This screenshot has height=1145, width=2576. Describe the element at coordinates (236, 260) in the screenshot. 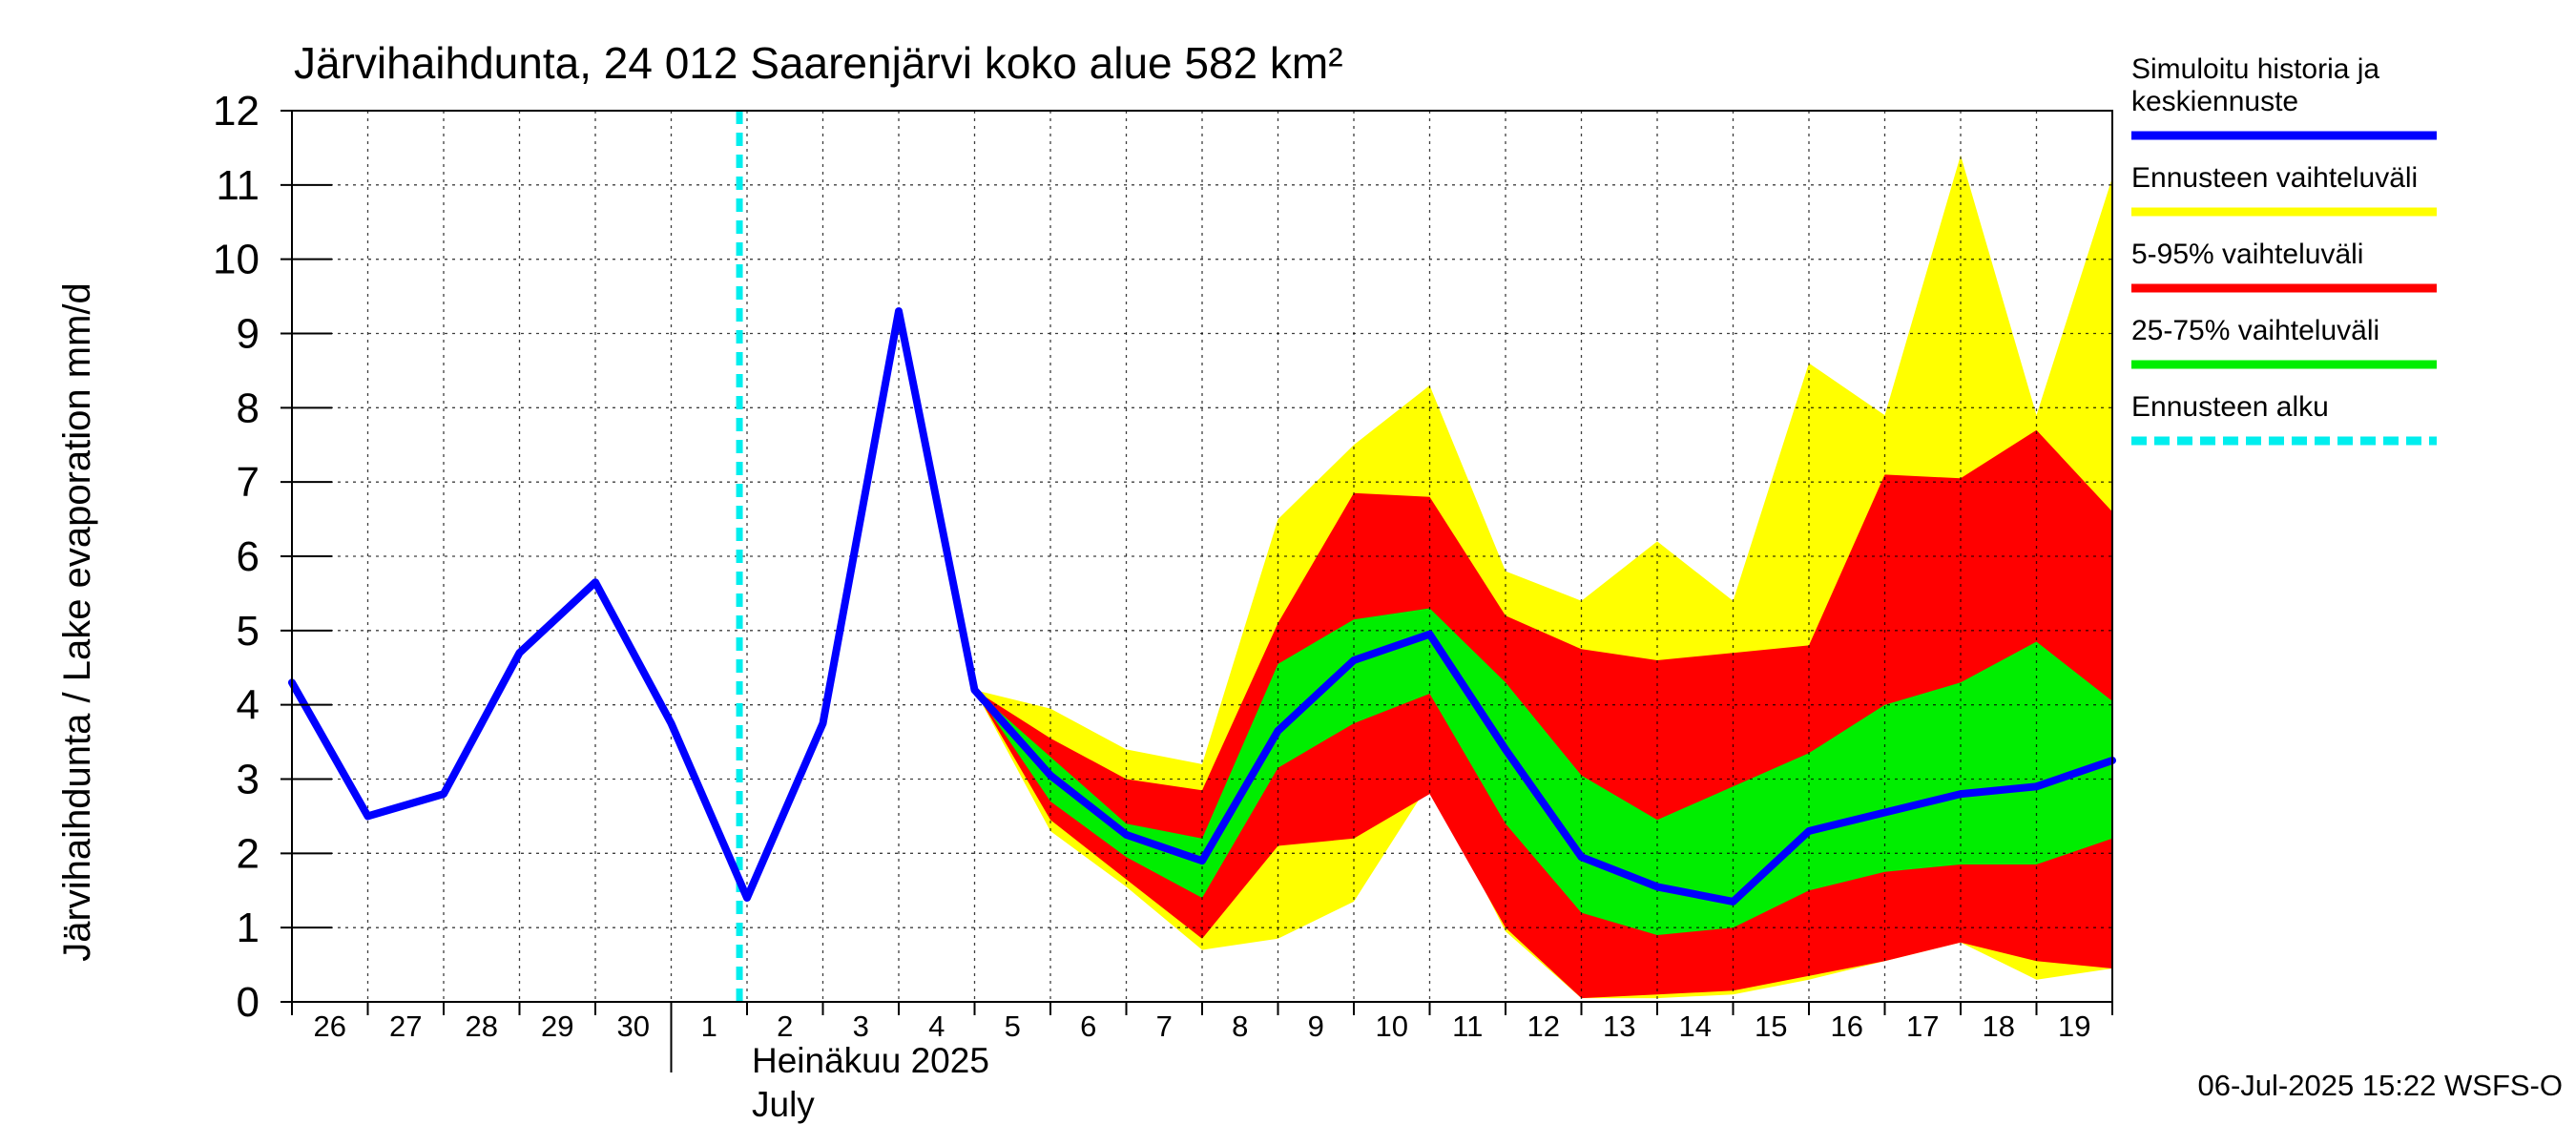

I see `y-tick-label: 10` at that location.